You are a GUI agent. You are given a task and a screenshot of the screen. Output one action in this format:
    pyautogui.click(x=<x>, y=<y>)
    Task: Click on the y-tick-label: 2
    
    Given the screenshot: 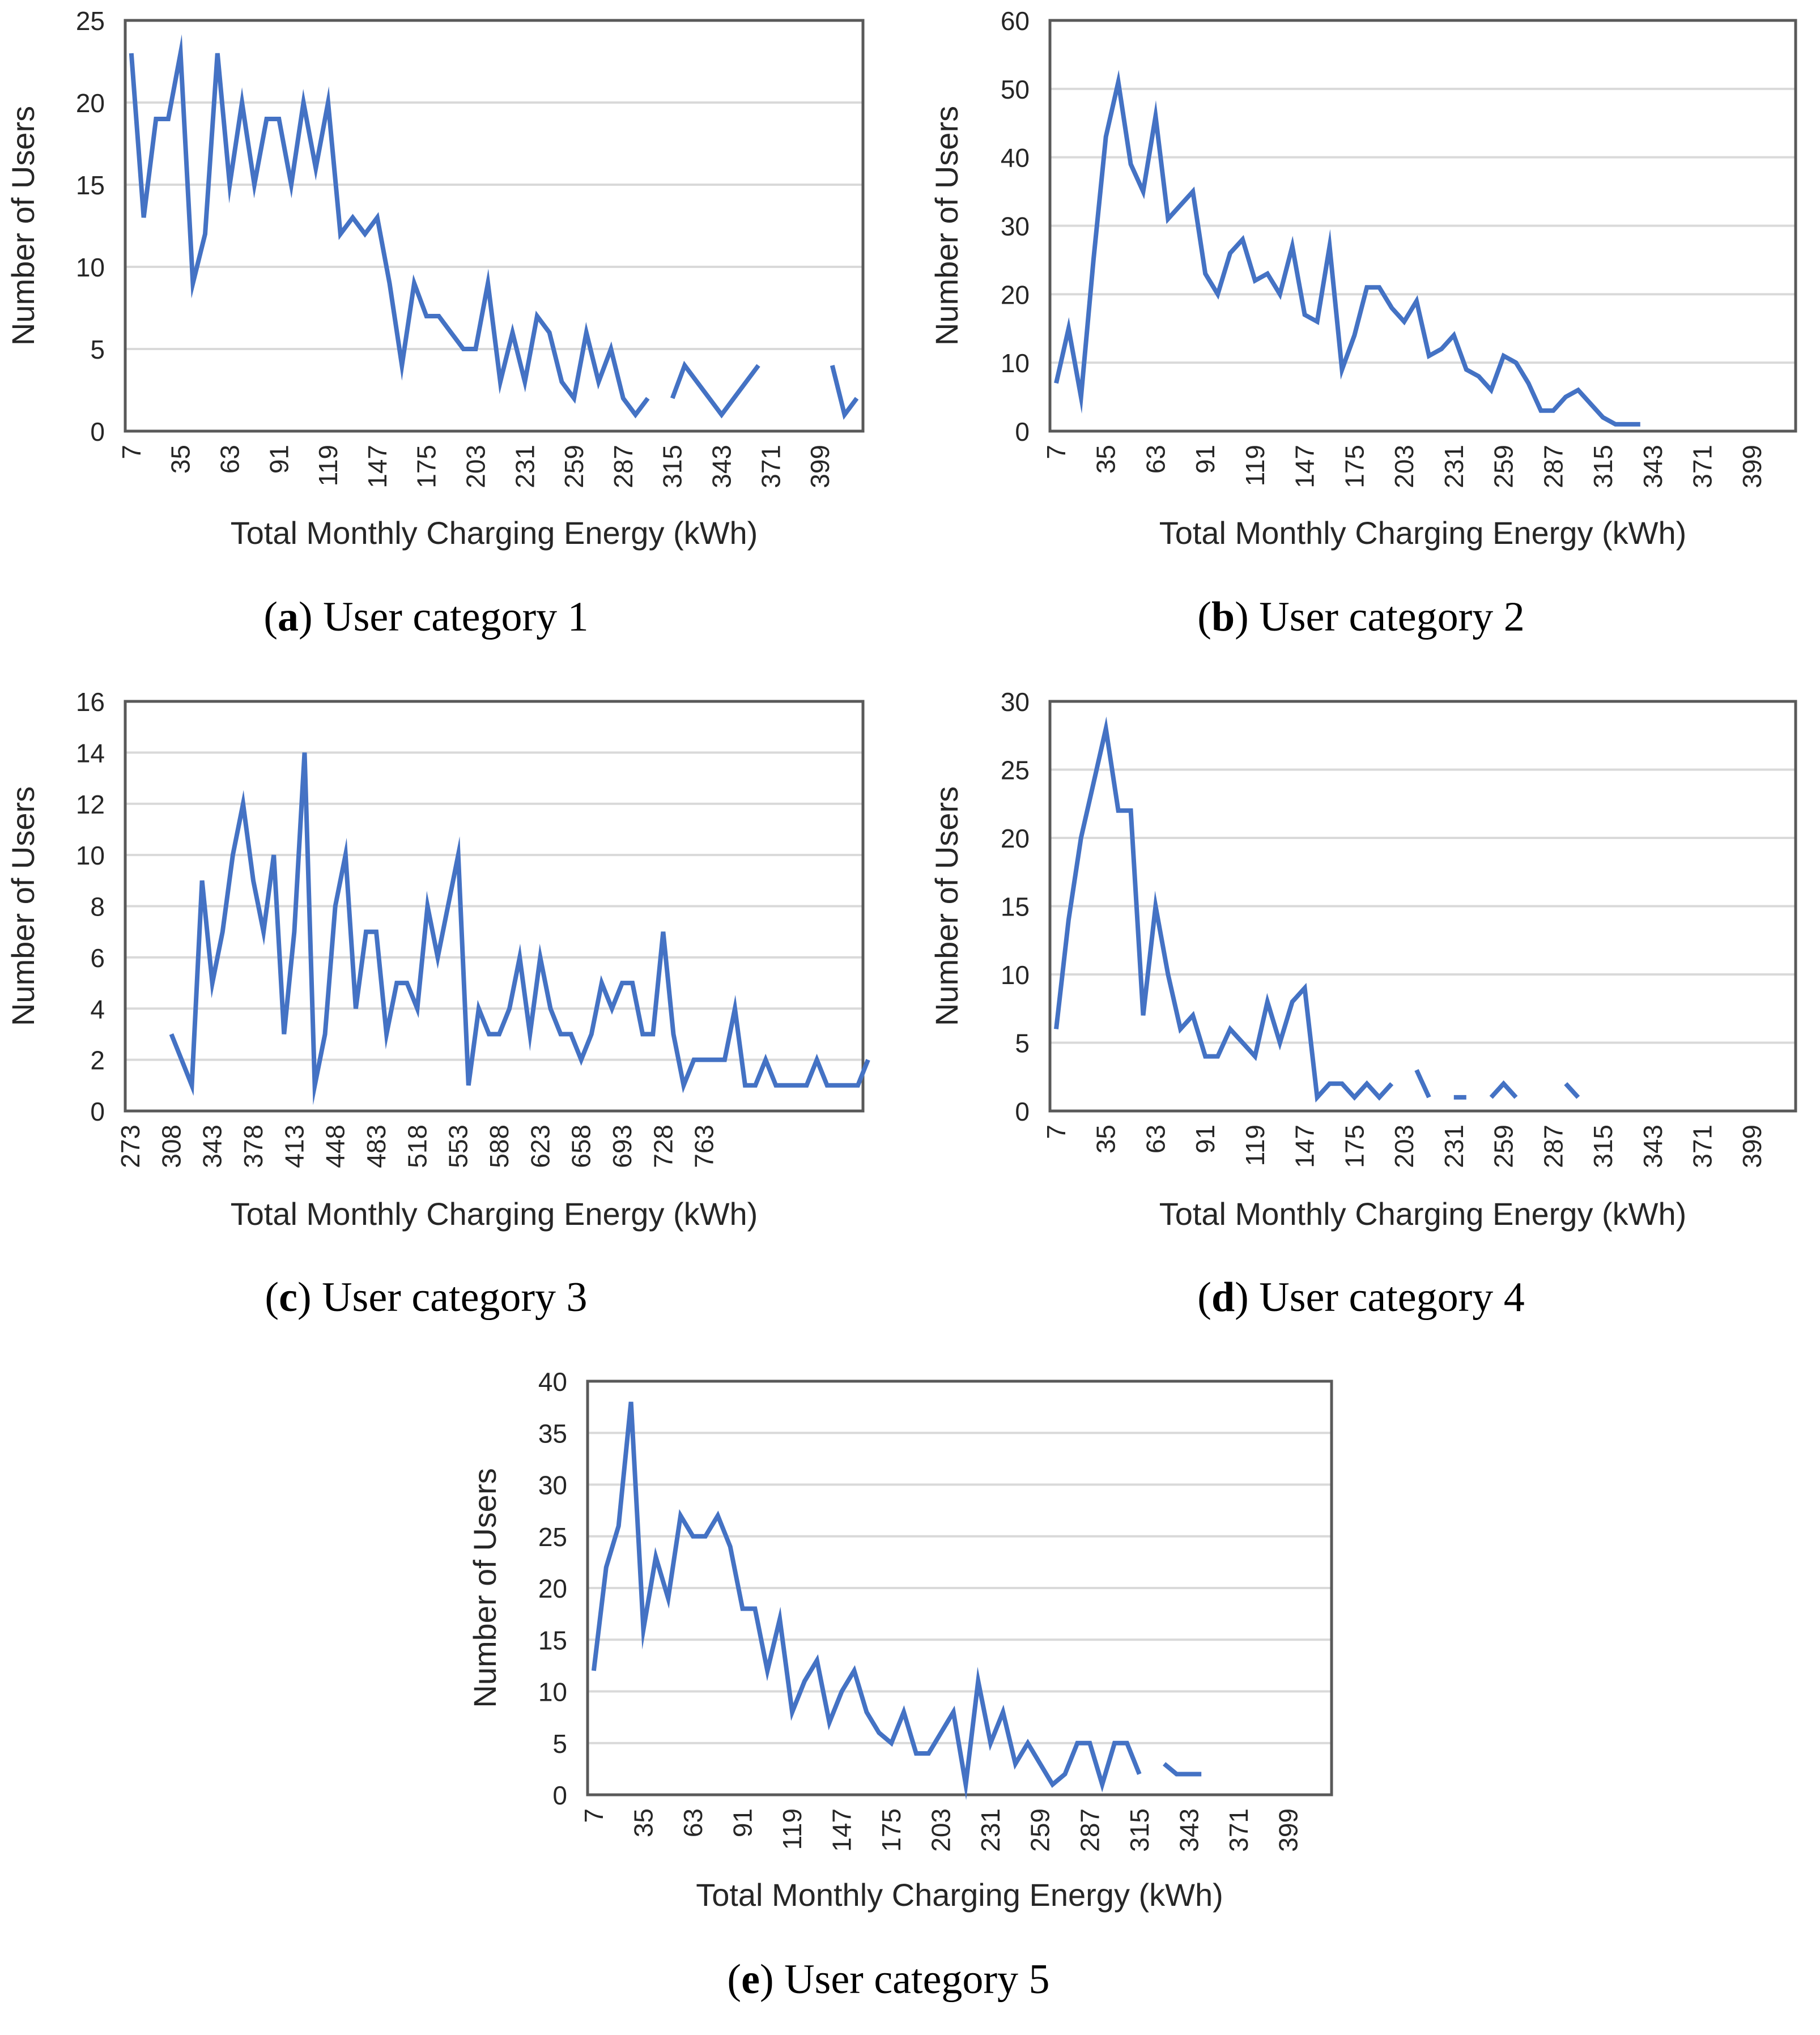 What is the action you would take?
    pyautogui.click(x=97, y=1061)
    